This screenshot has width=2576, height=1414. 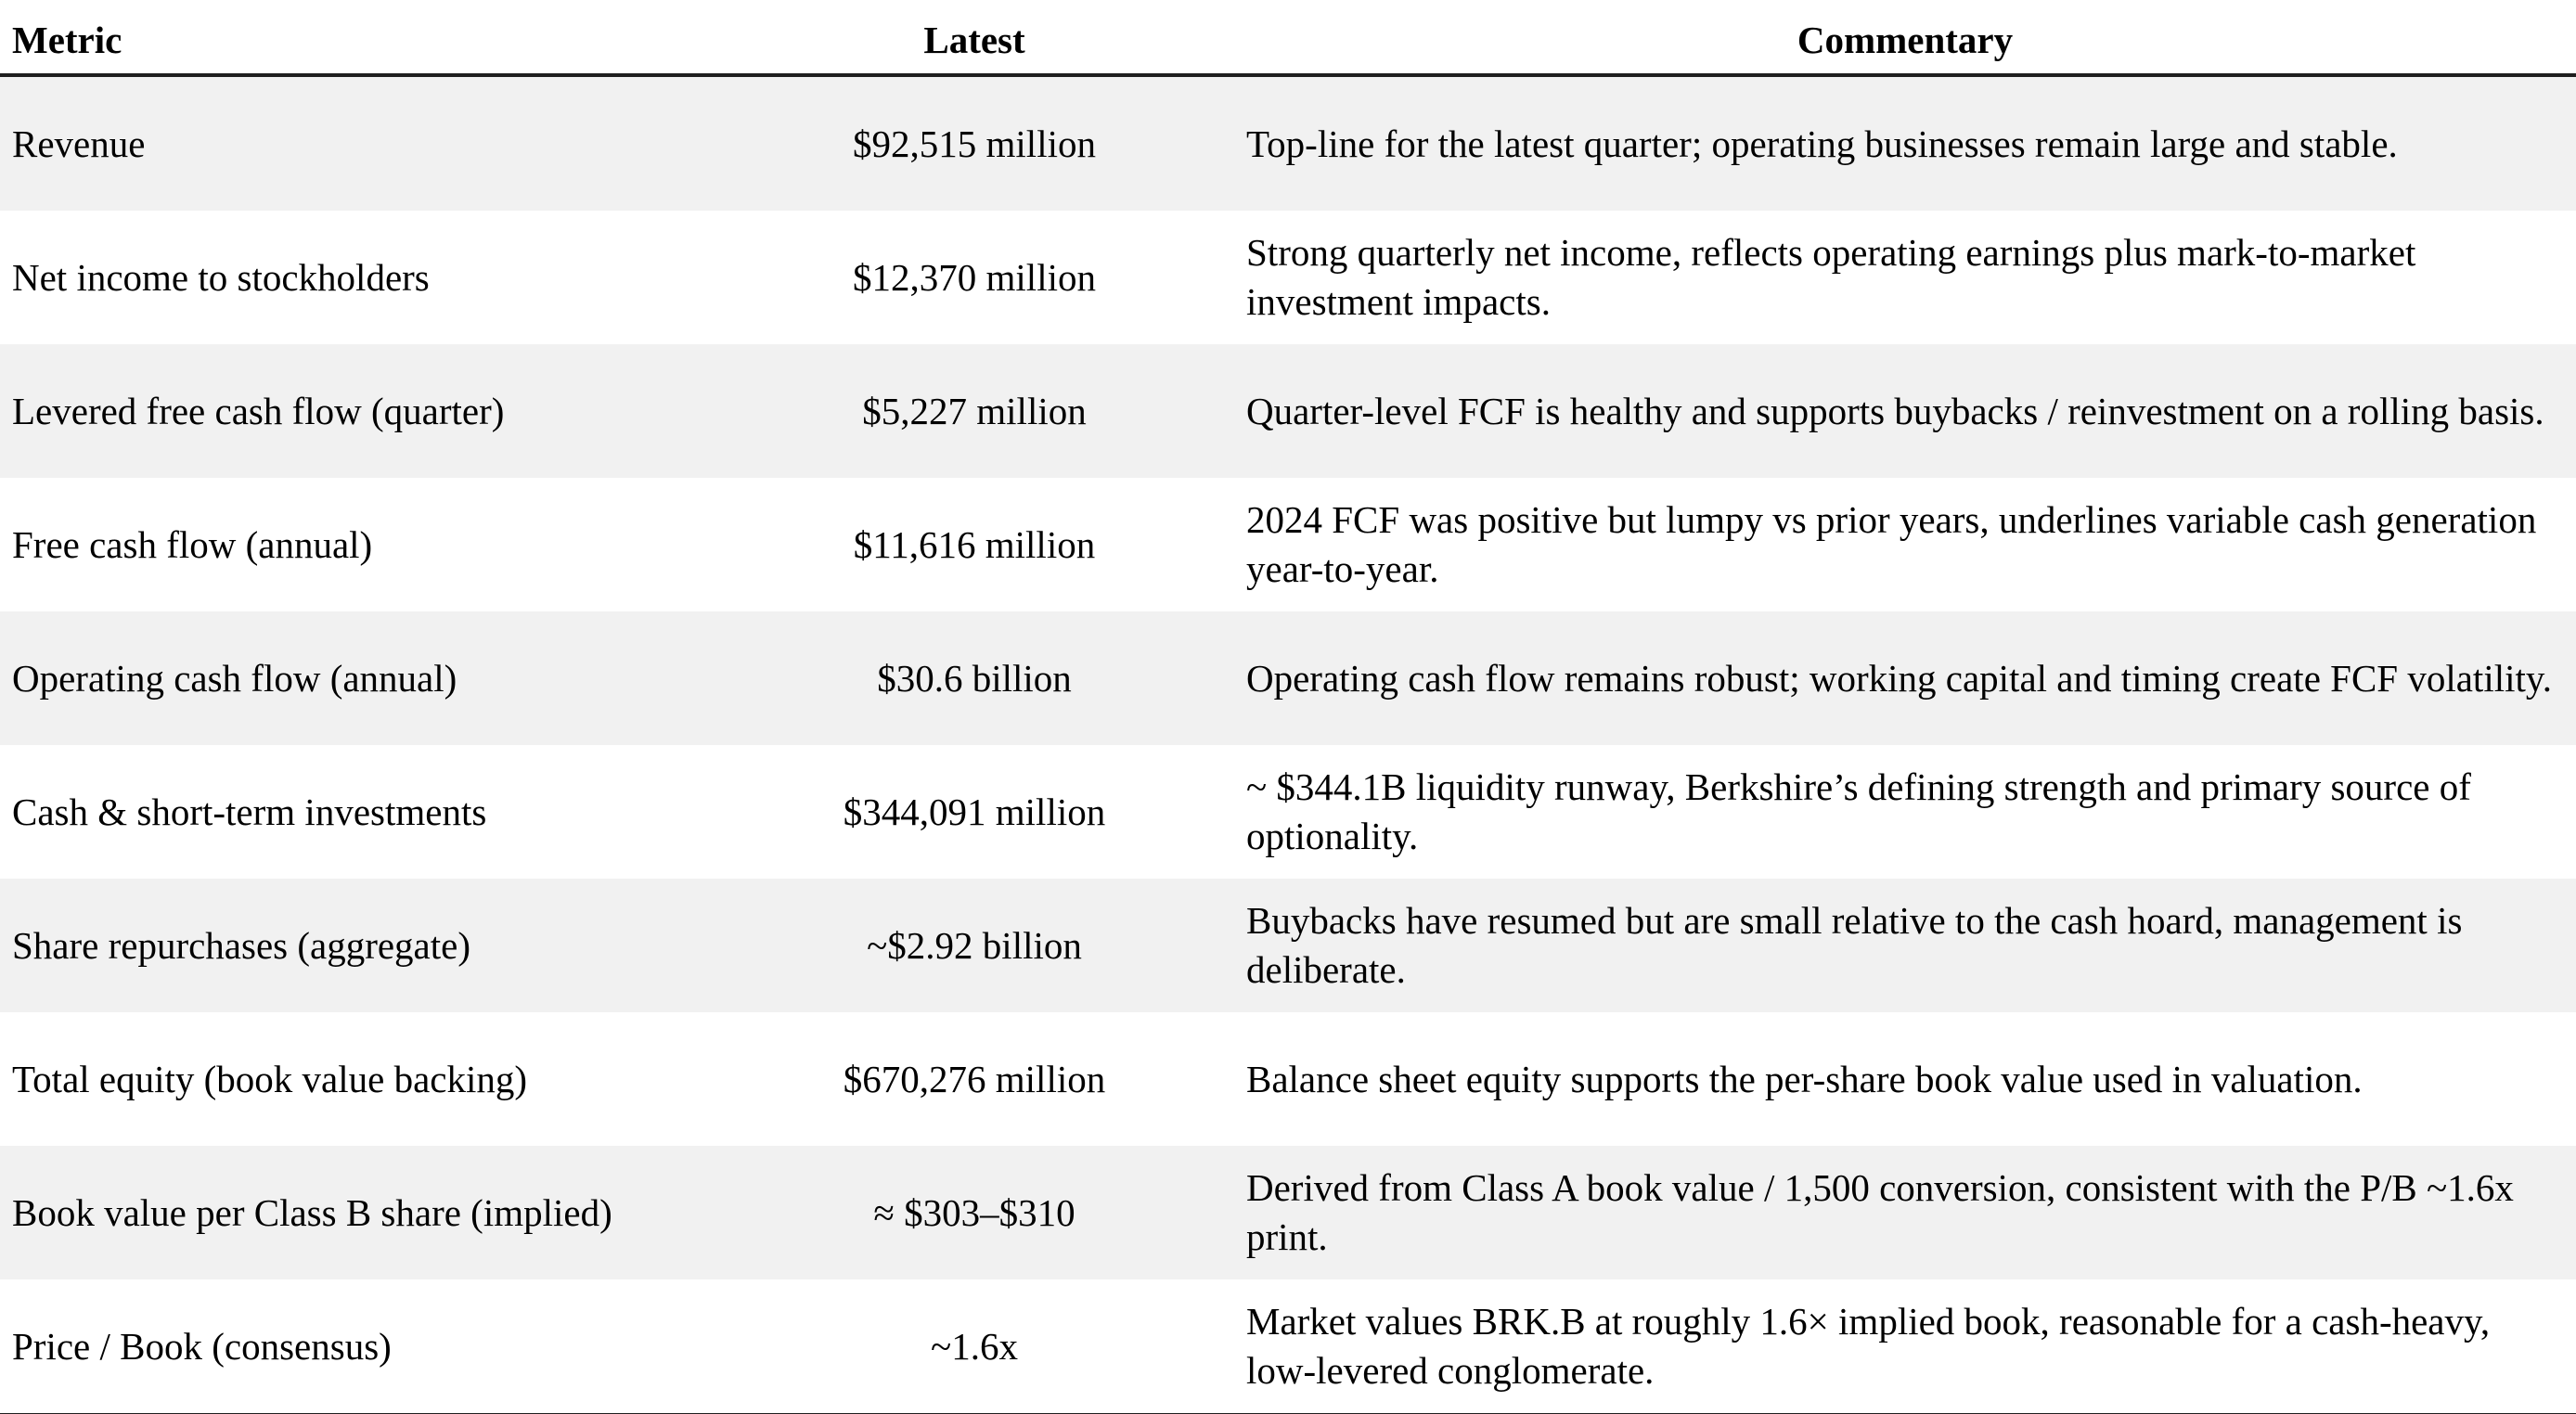 What do you see at coordinates (357, 678) in the screenshot?
I see `cell-metric: Operating cash flow (annual)` at bounding box center [357, 678].